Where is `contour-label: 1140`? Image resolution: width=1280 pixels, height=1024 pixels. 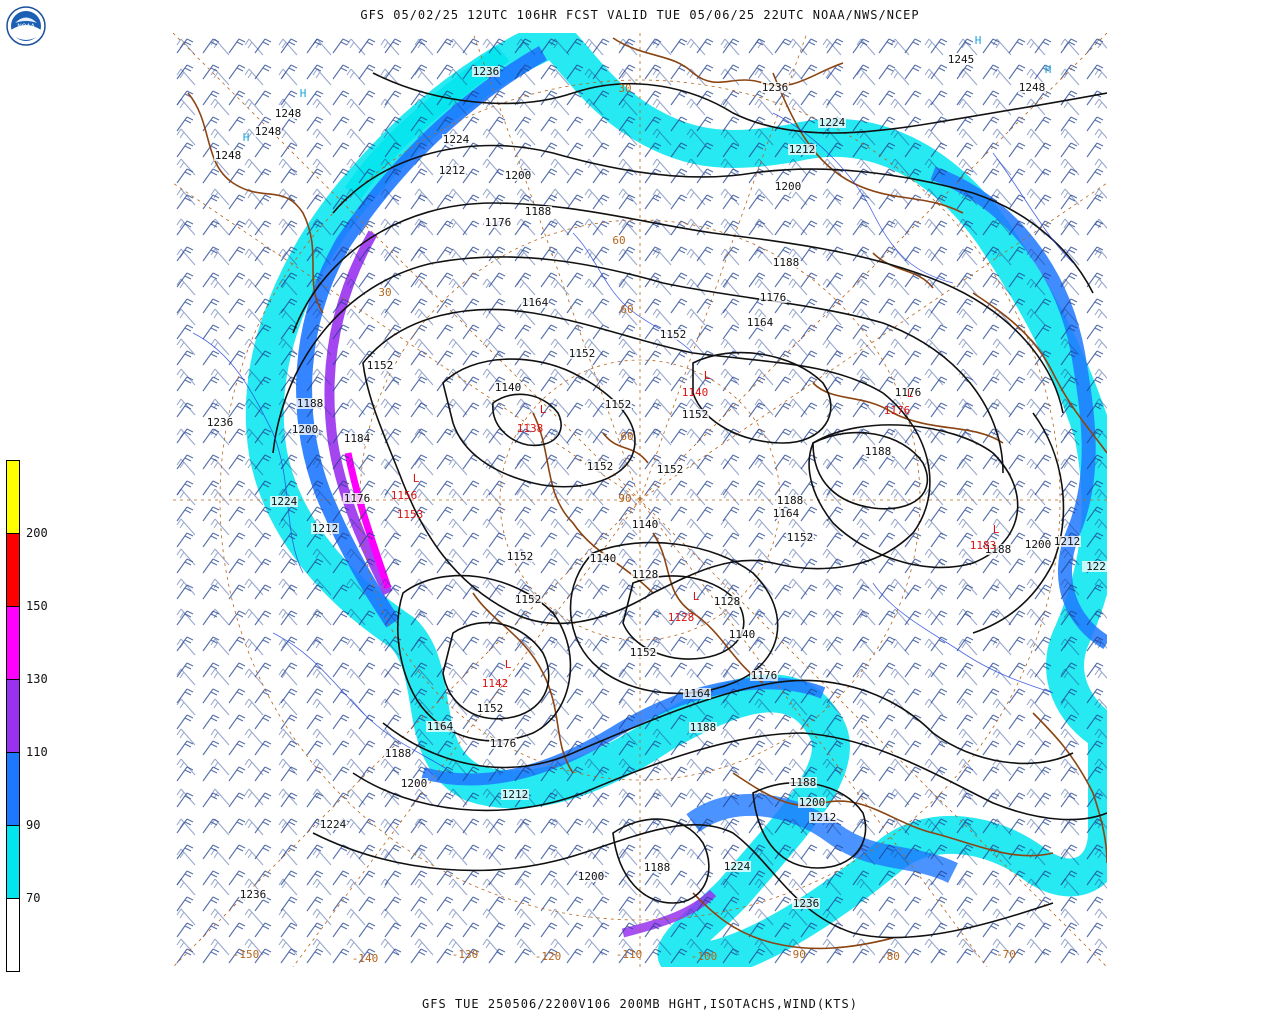
contour-label: 1140 is located at coordinates (603, 558).